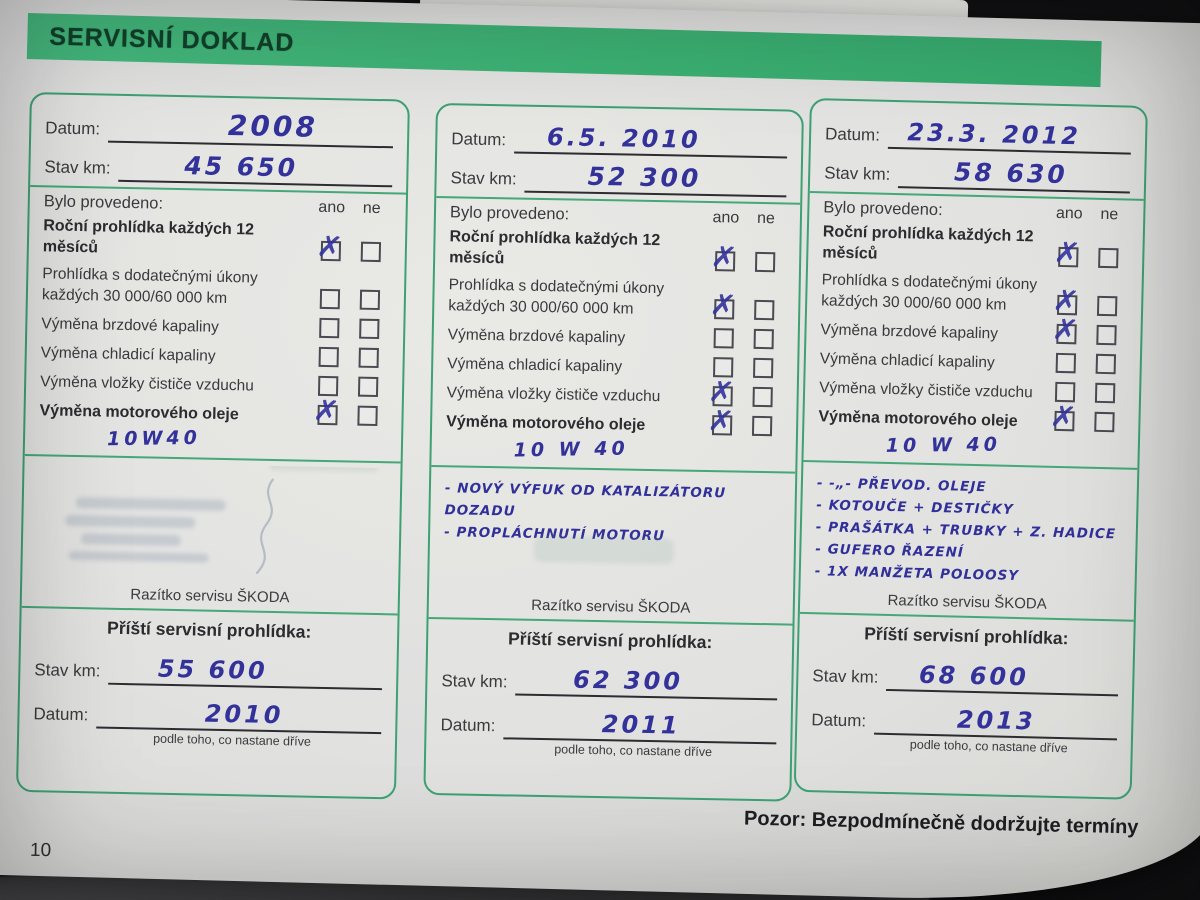 The image size is (1200, 900). I want to click on page-number: 10, so click(40, 850).